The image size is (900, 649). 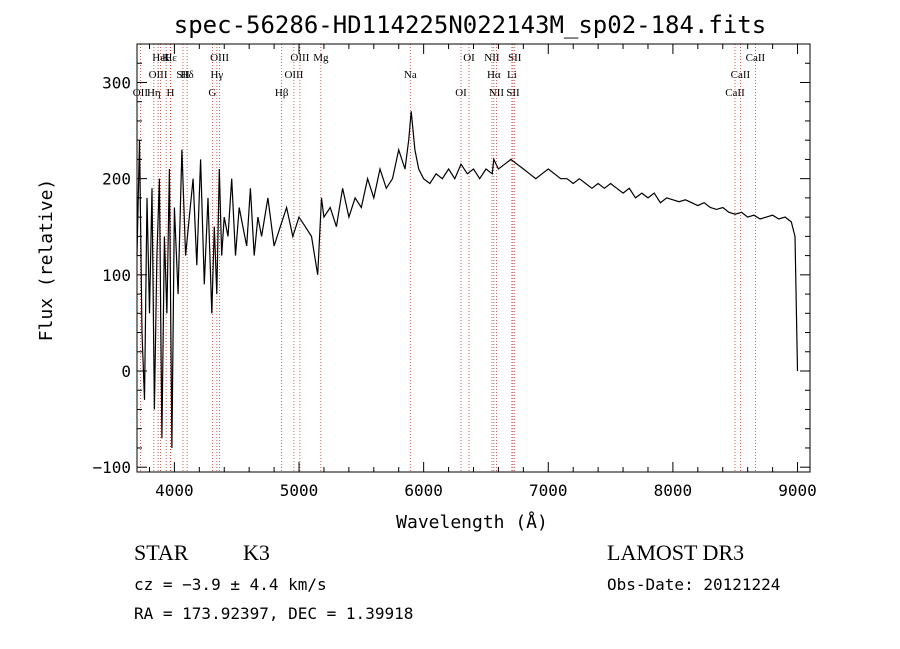 What do you see at coordinates (676, 552) in the screenshot?
I see `survey-name: LAMOST DR3` at bounding box center [676, 552].